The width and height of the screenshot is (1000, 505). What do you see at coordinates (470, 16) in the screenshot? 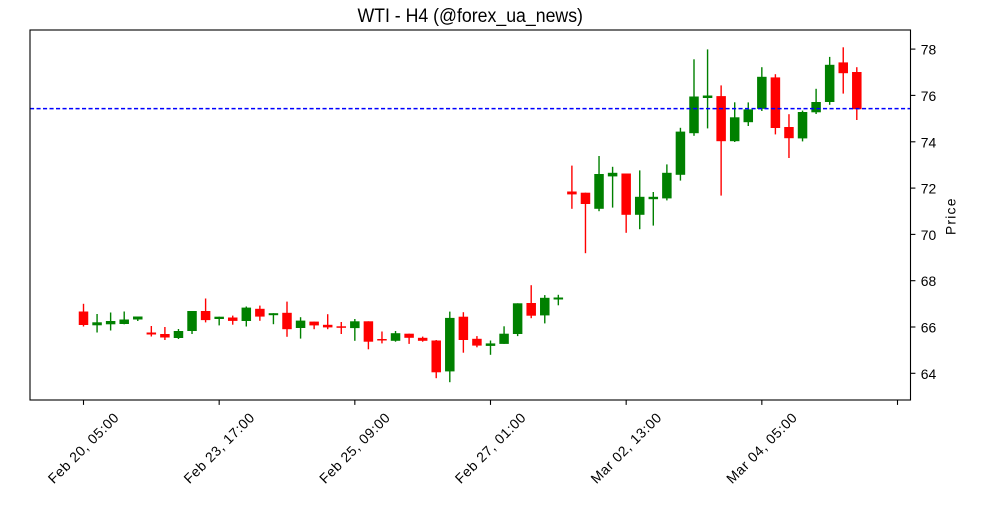
I see `svg-text: WTI - H4 (@forex_ua_news)` at bounding box center [470, 16].